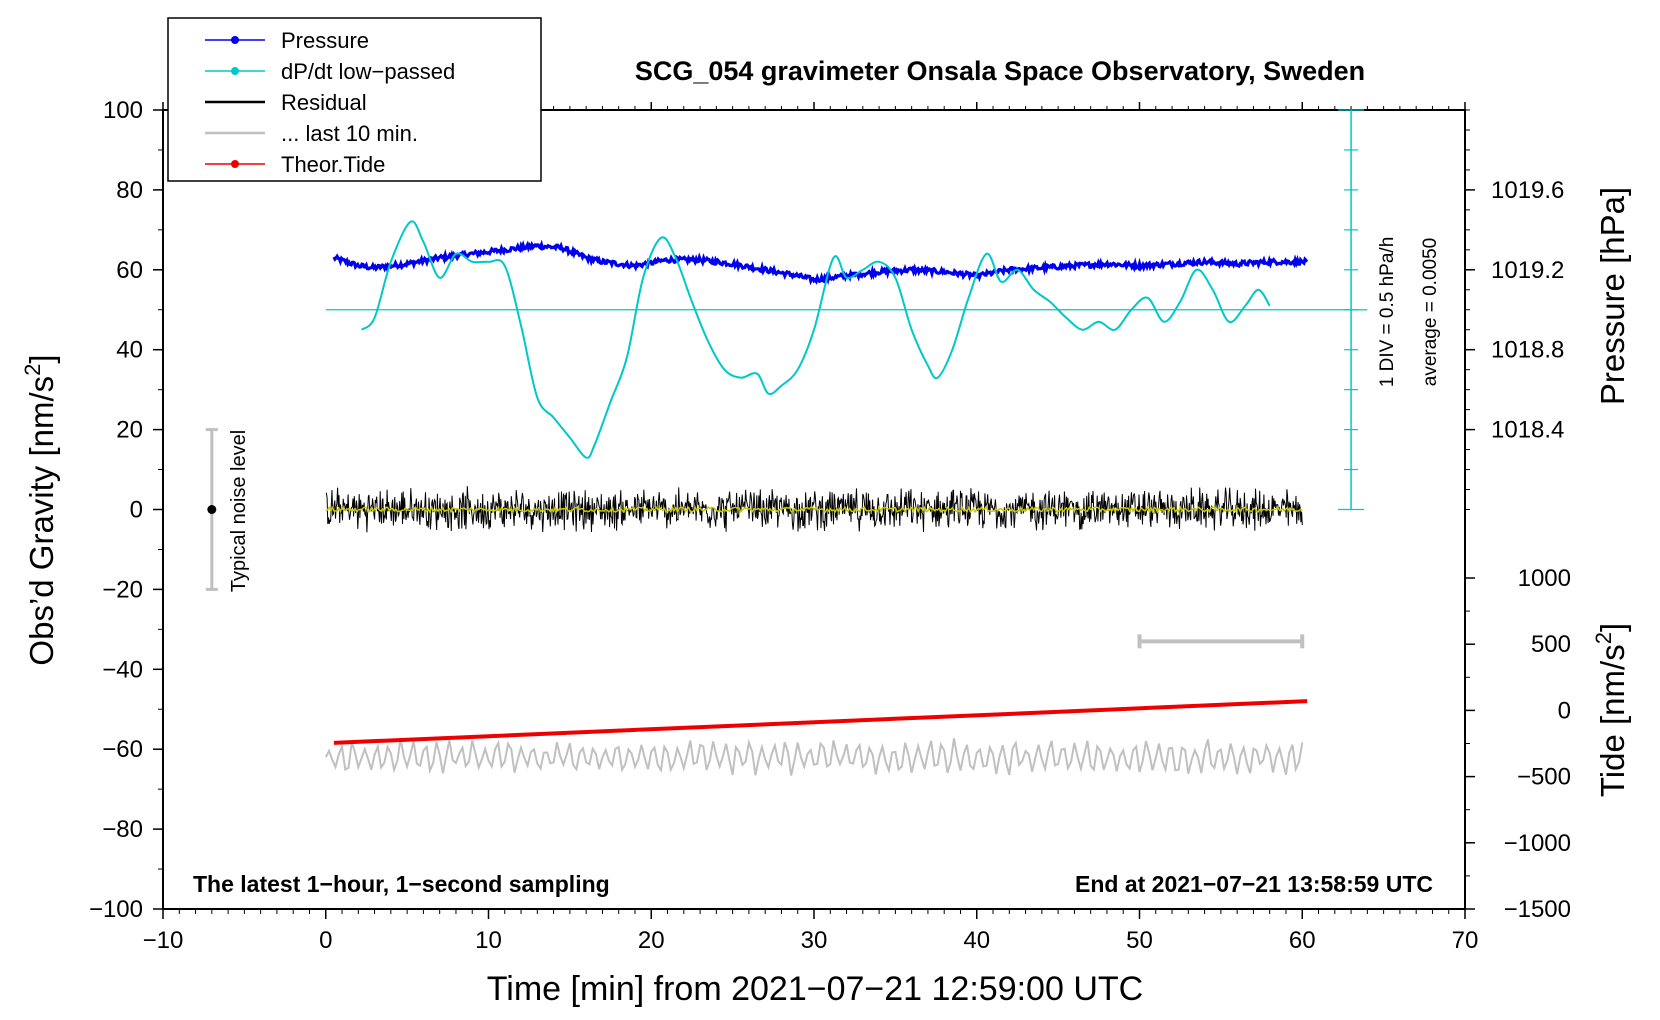 The width and height of the screenshot is (1660, 1020). I want to click on legend-label: Theor.Tide, so click(333, 164).